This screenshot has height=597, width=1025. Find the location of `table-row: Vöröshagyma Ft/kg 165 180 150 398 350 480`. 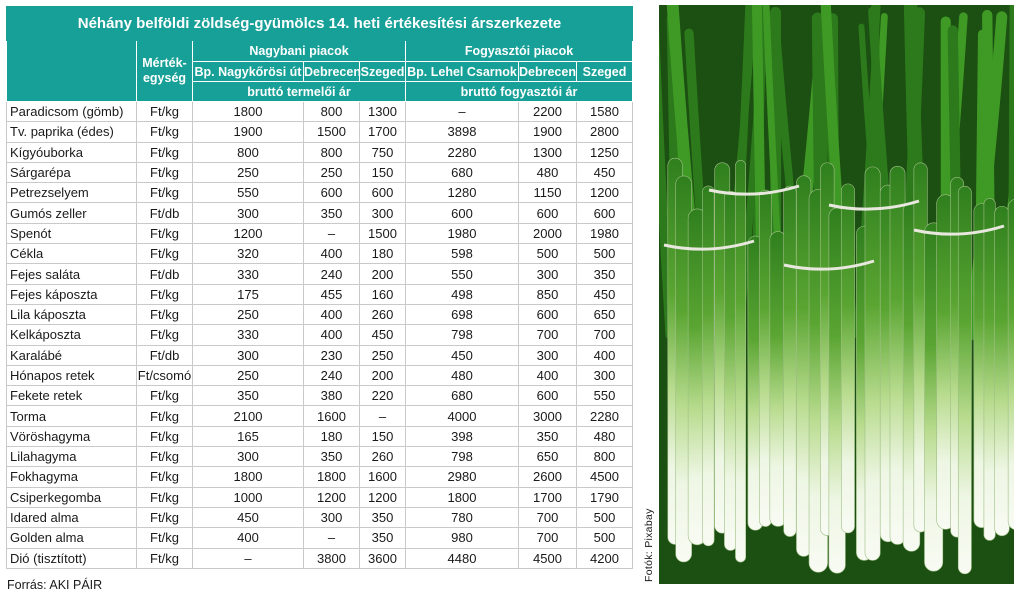

table-row: Vöröshagyma Ft/kg 165 180 150 398 350 480 is located at coordinates (320, 436).